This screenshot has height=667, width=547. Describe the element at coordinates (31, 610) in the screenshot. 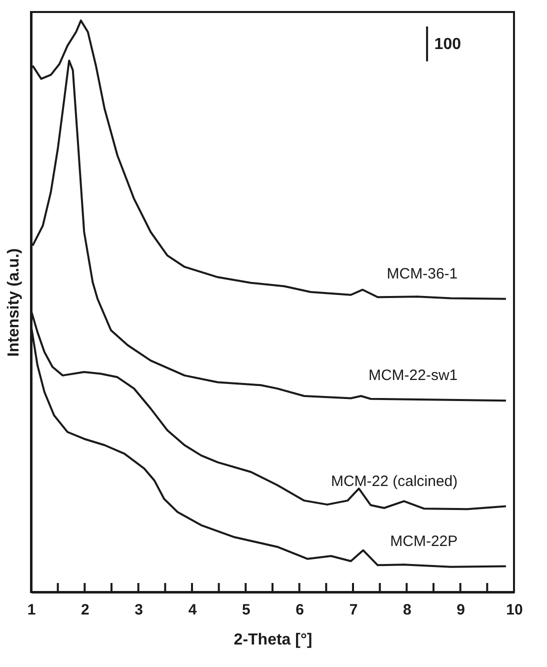

I see `x-tick-label: 1` at that location.